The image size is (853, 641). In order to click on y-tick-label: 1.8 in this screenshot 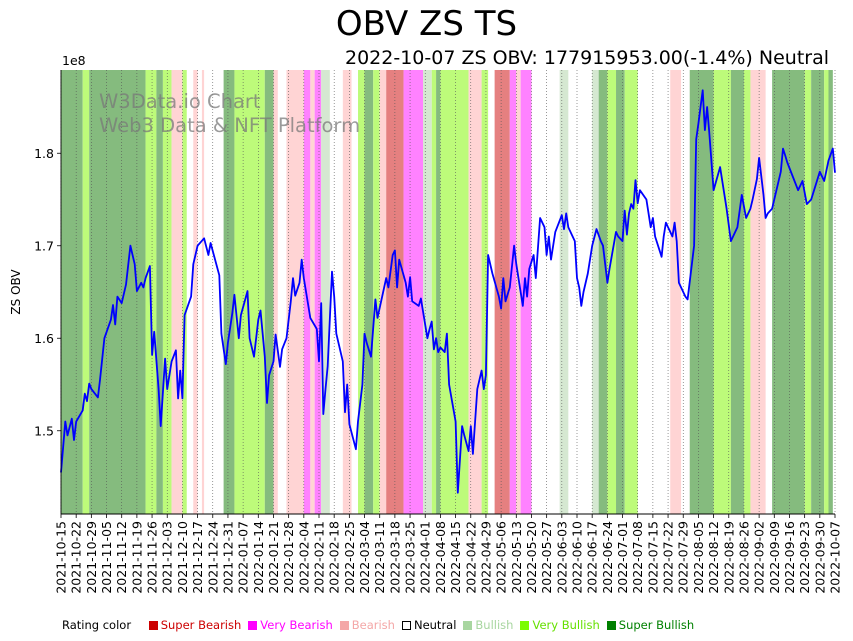, I will do `click(44, 153)`.